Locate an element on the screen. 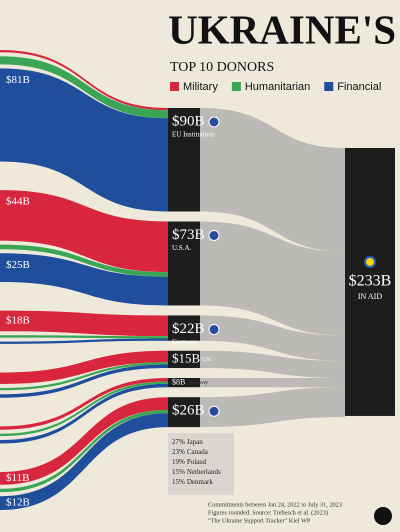 The width and height of the screenshot is (400, 532). donor-value: $8B is located at coordinates (178, 381).